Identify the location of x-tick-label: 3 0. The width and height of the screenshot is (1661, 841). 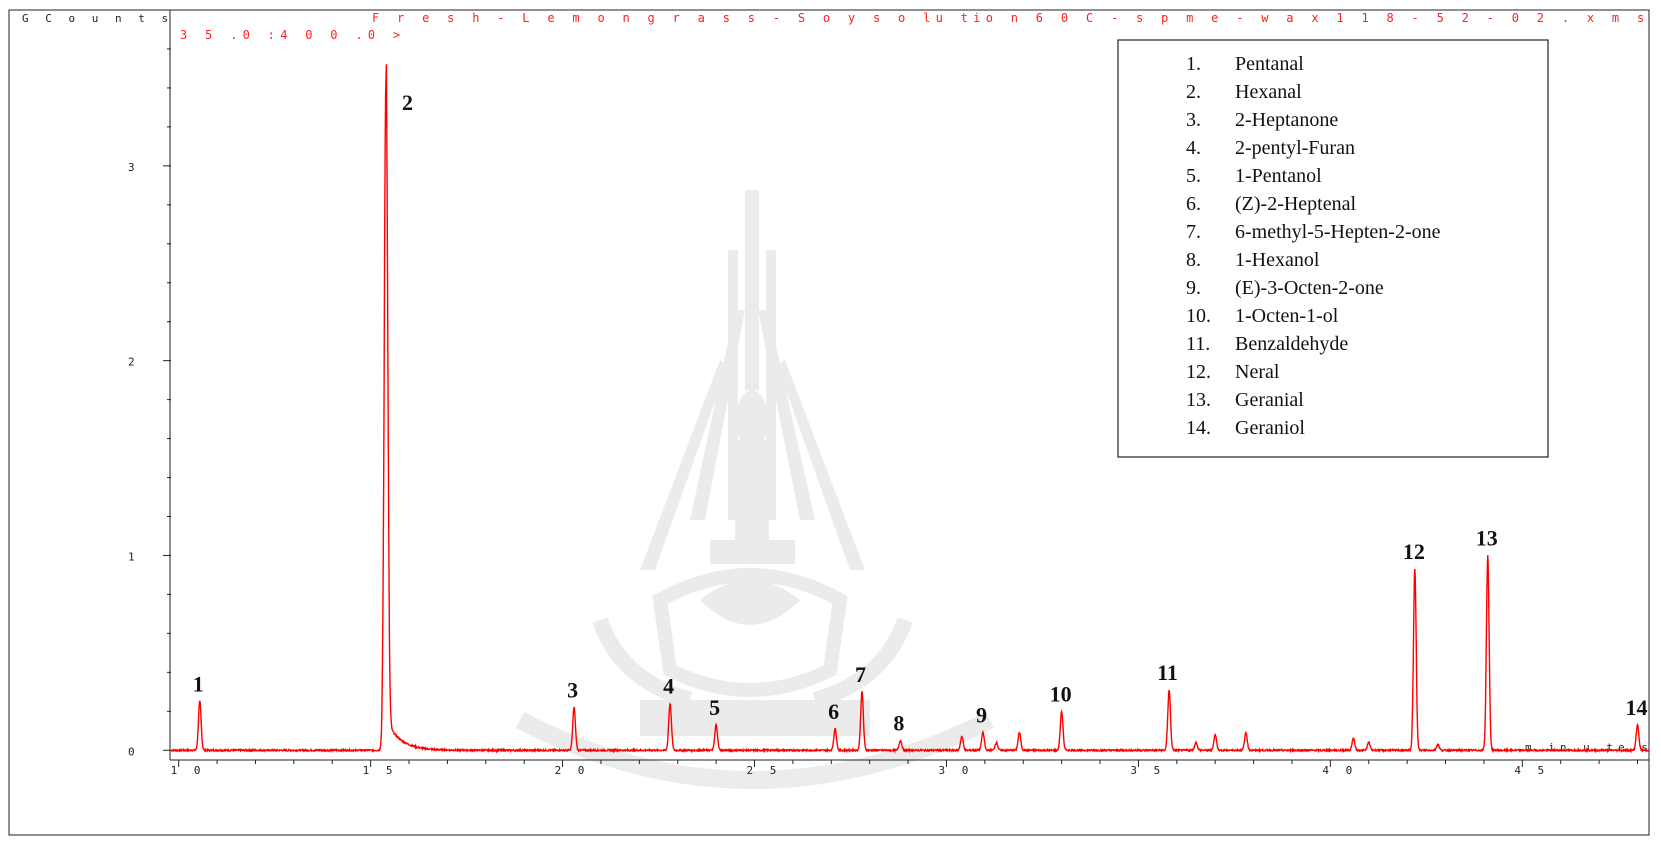
(955, 770).